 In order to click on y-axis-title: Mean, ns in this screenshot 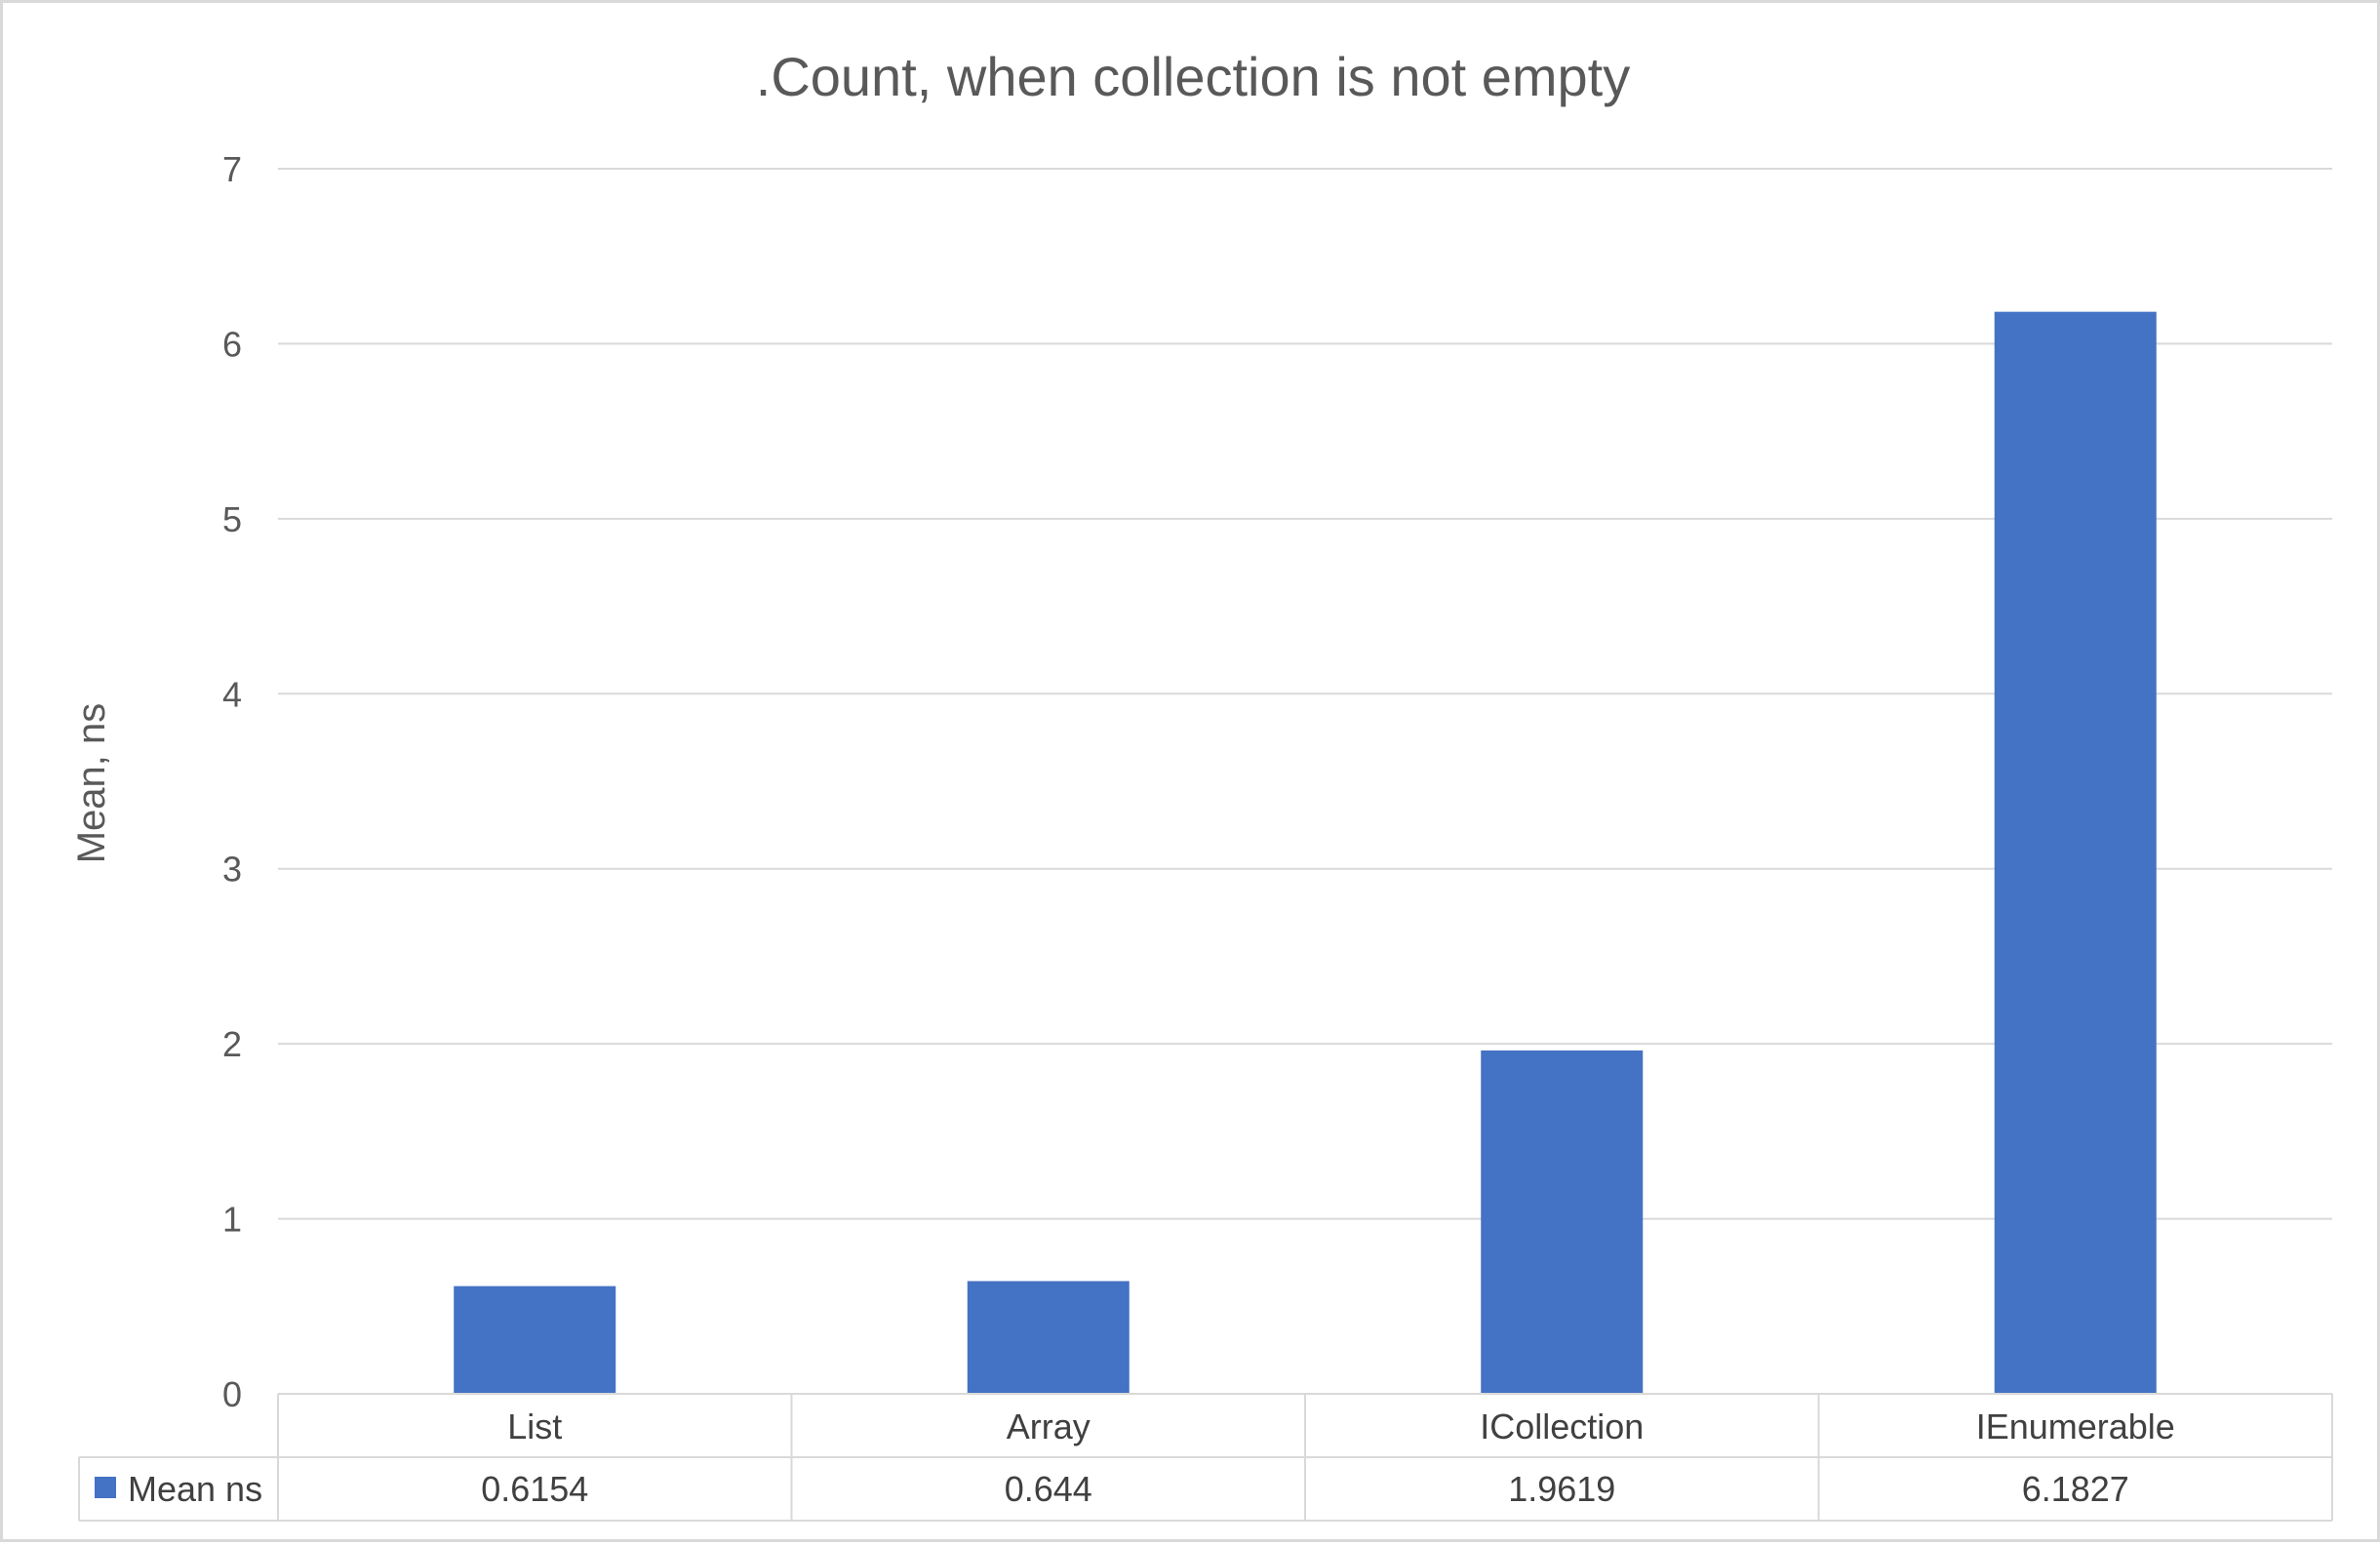, I will do `click(91, 783)`.